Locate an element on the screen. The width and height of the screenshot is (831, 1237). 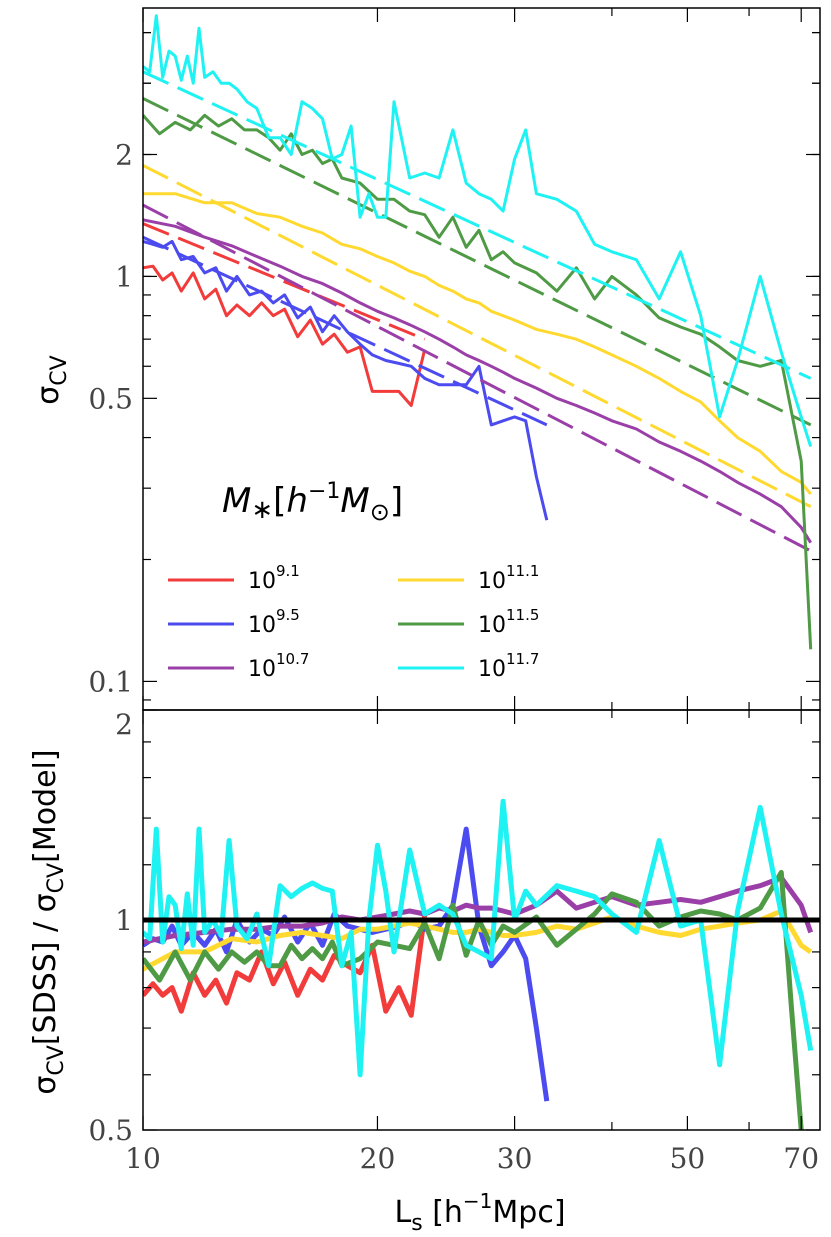
top-series-109-1-model is located at coordinates (284, 281).